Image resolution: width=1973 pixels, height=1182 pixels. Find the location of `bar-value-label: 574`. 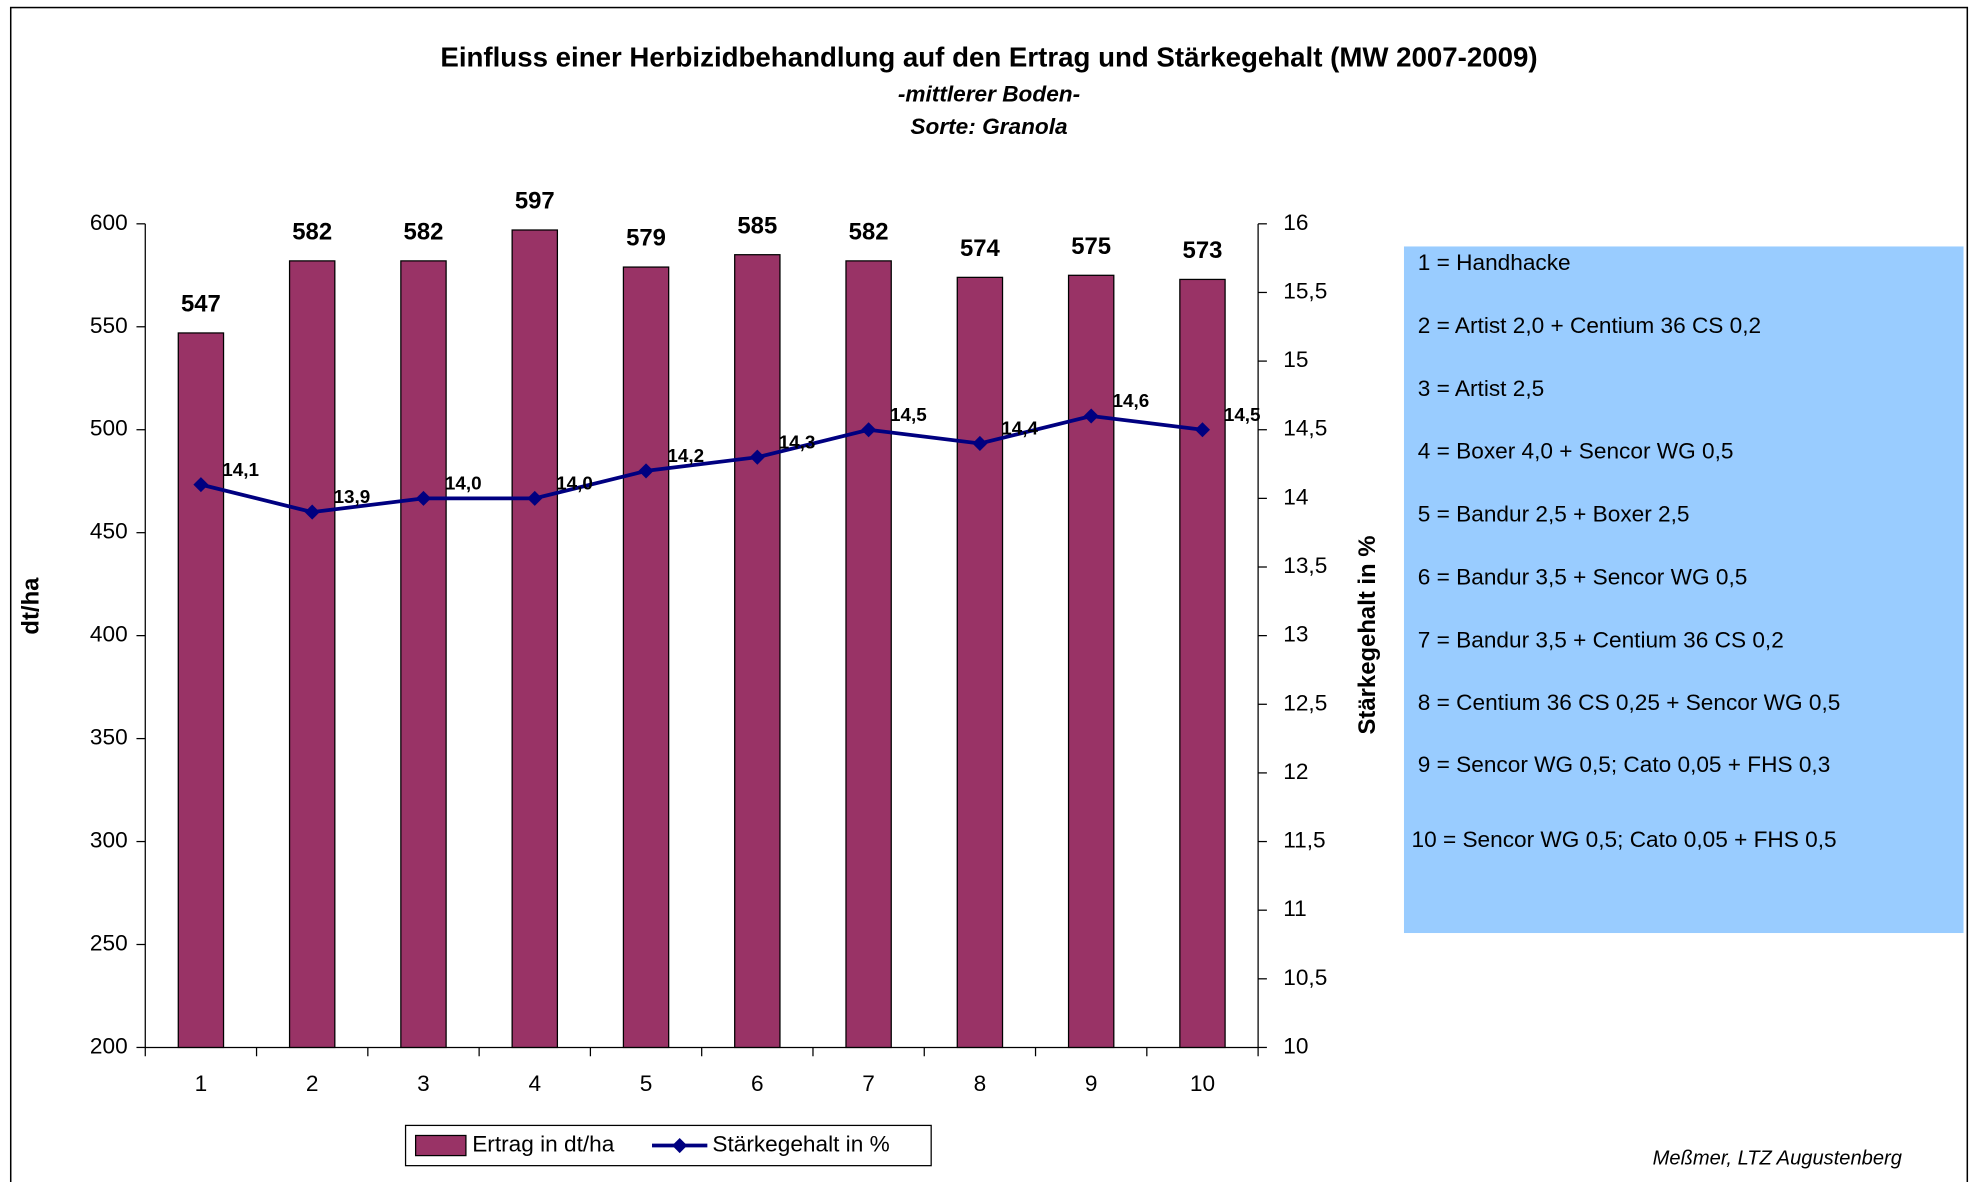

bar-value-label: 574 is located at coordinates (980, 248).